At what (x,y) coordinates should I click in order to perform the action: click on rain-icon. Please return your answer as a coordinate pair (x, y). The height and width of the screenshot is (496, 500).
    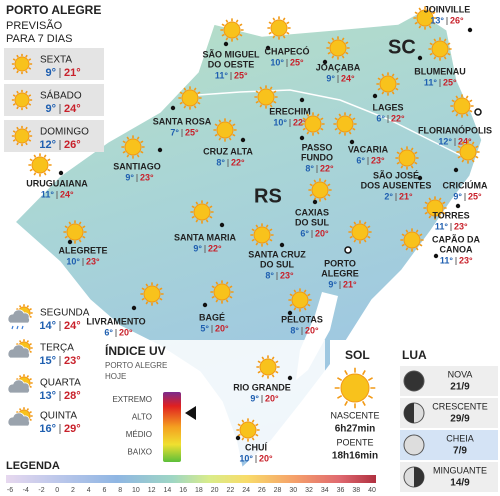
    Looking at the image, I should click on (17, 327).